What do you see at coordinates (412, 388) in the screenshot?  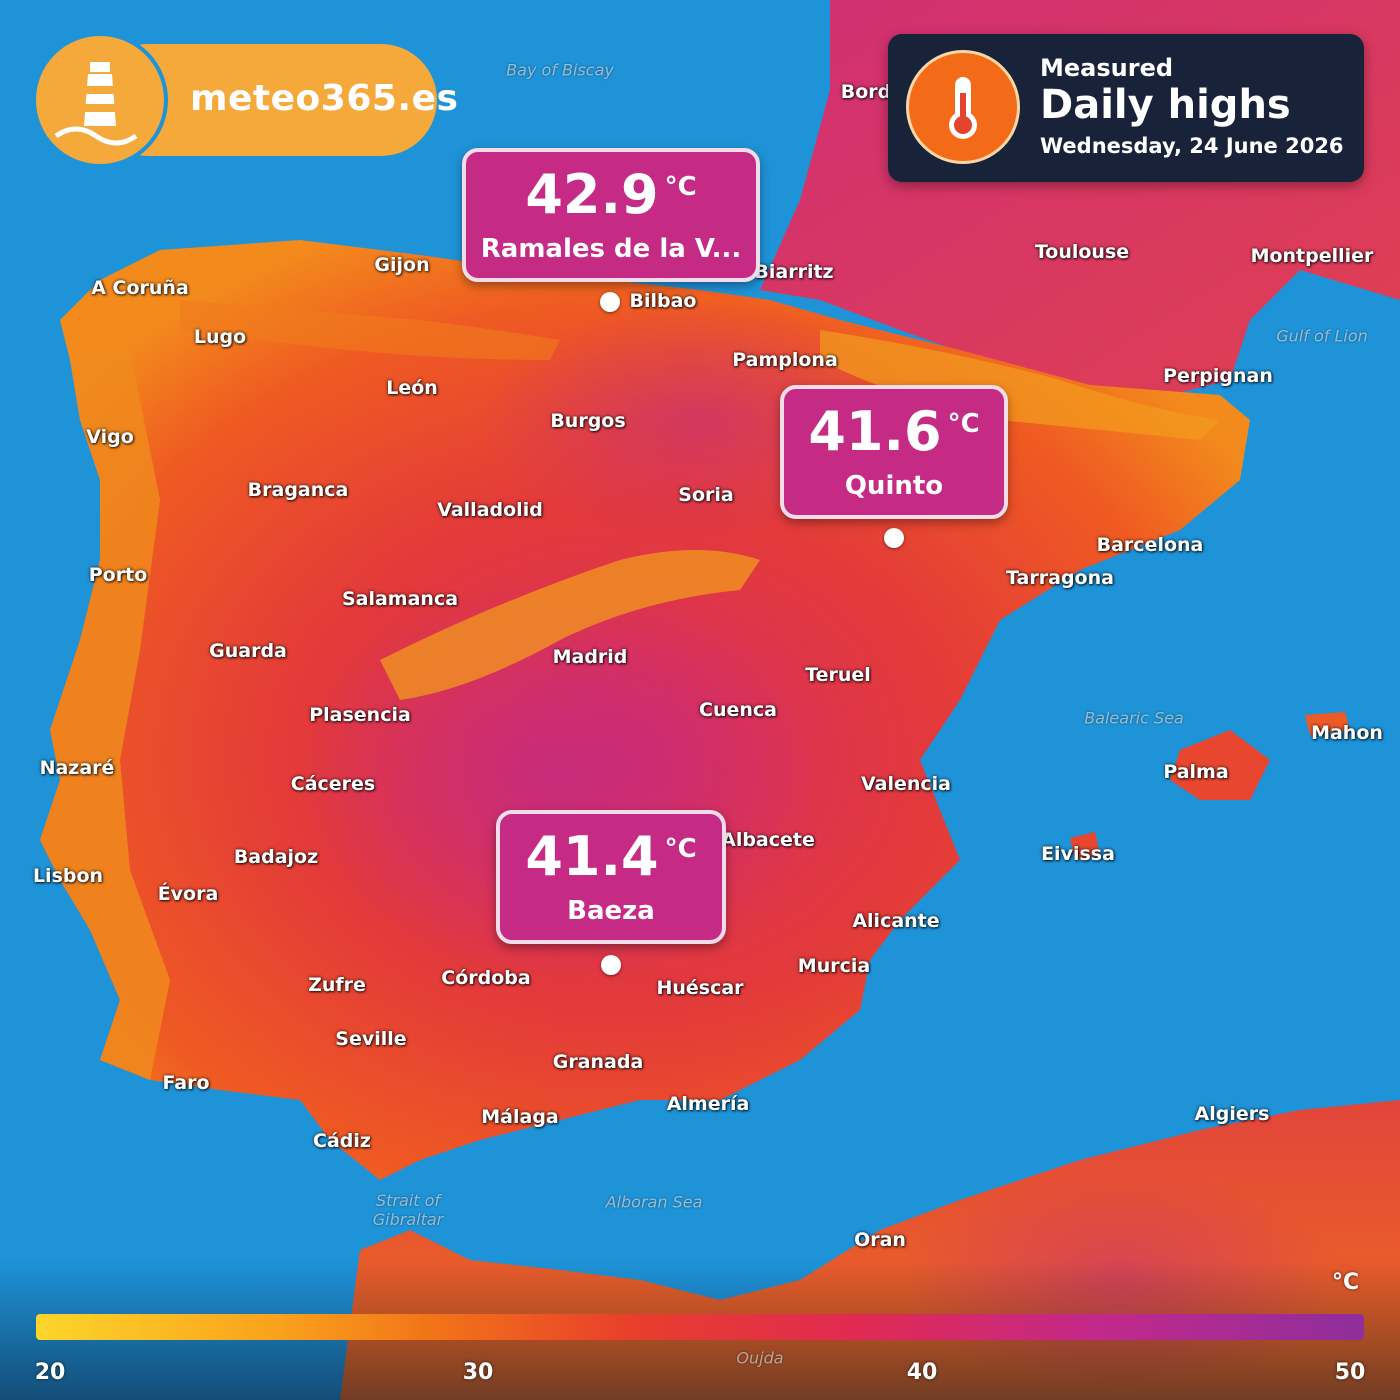 I see `city-label: León` at bounding box center [412, 388].